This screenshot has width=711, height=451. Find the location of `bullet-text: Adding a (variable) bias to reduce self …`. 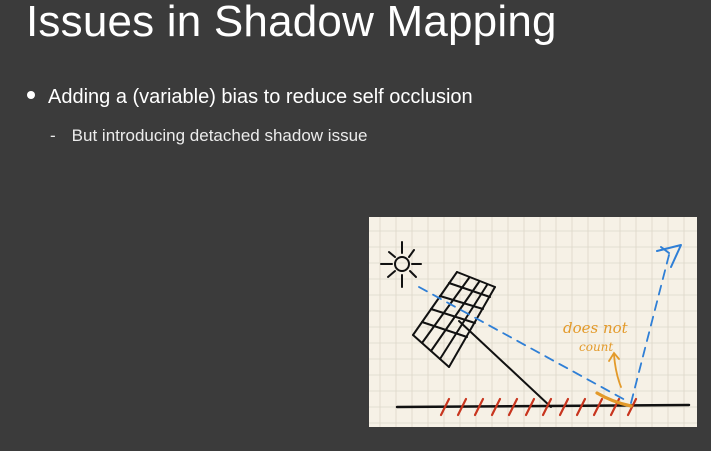

bullet-text: Adding a (variable) bias to reduce self … is located at coordinates (260, 97).